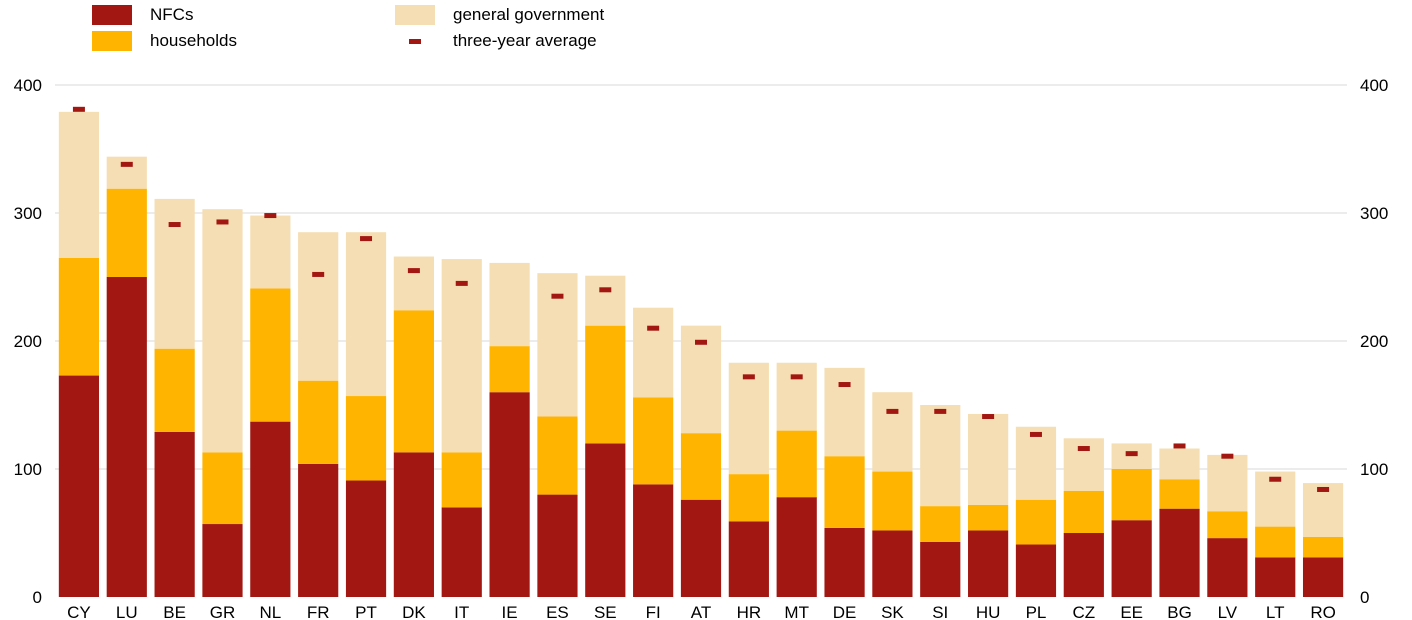  I want to click on x-tick-label: MT, so click(796, 611).